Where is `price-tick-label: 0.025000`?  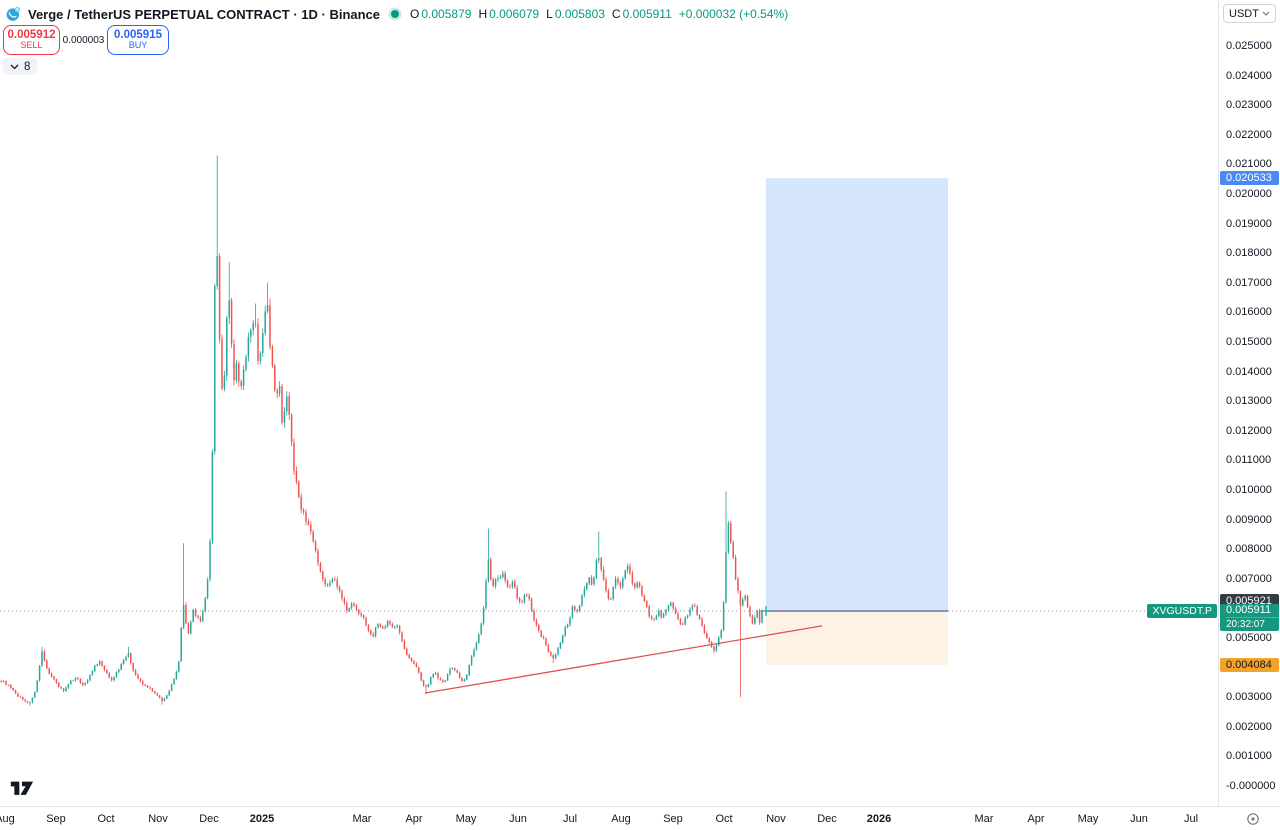
price-tick-label: 0.025000 is located at coordinates (1249, 46).